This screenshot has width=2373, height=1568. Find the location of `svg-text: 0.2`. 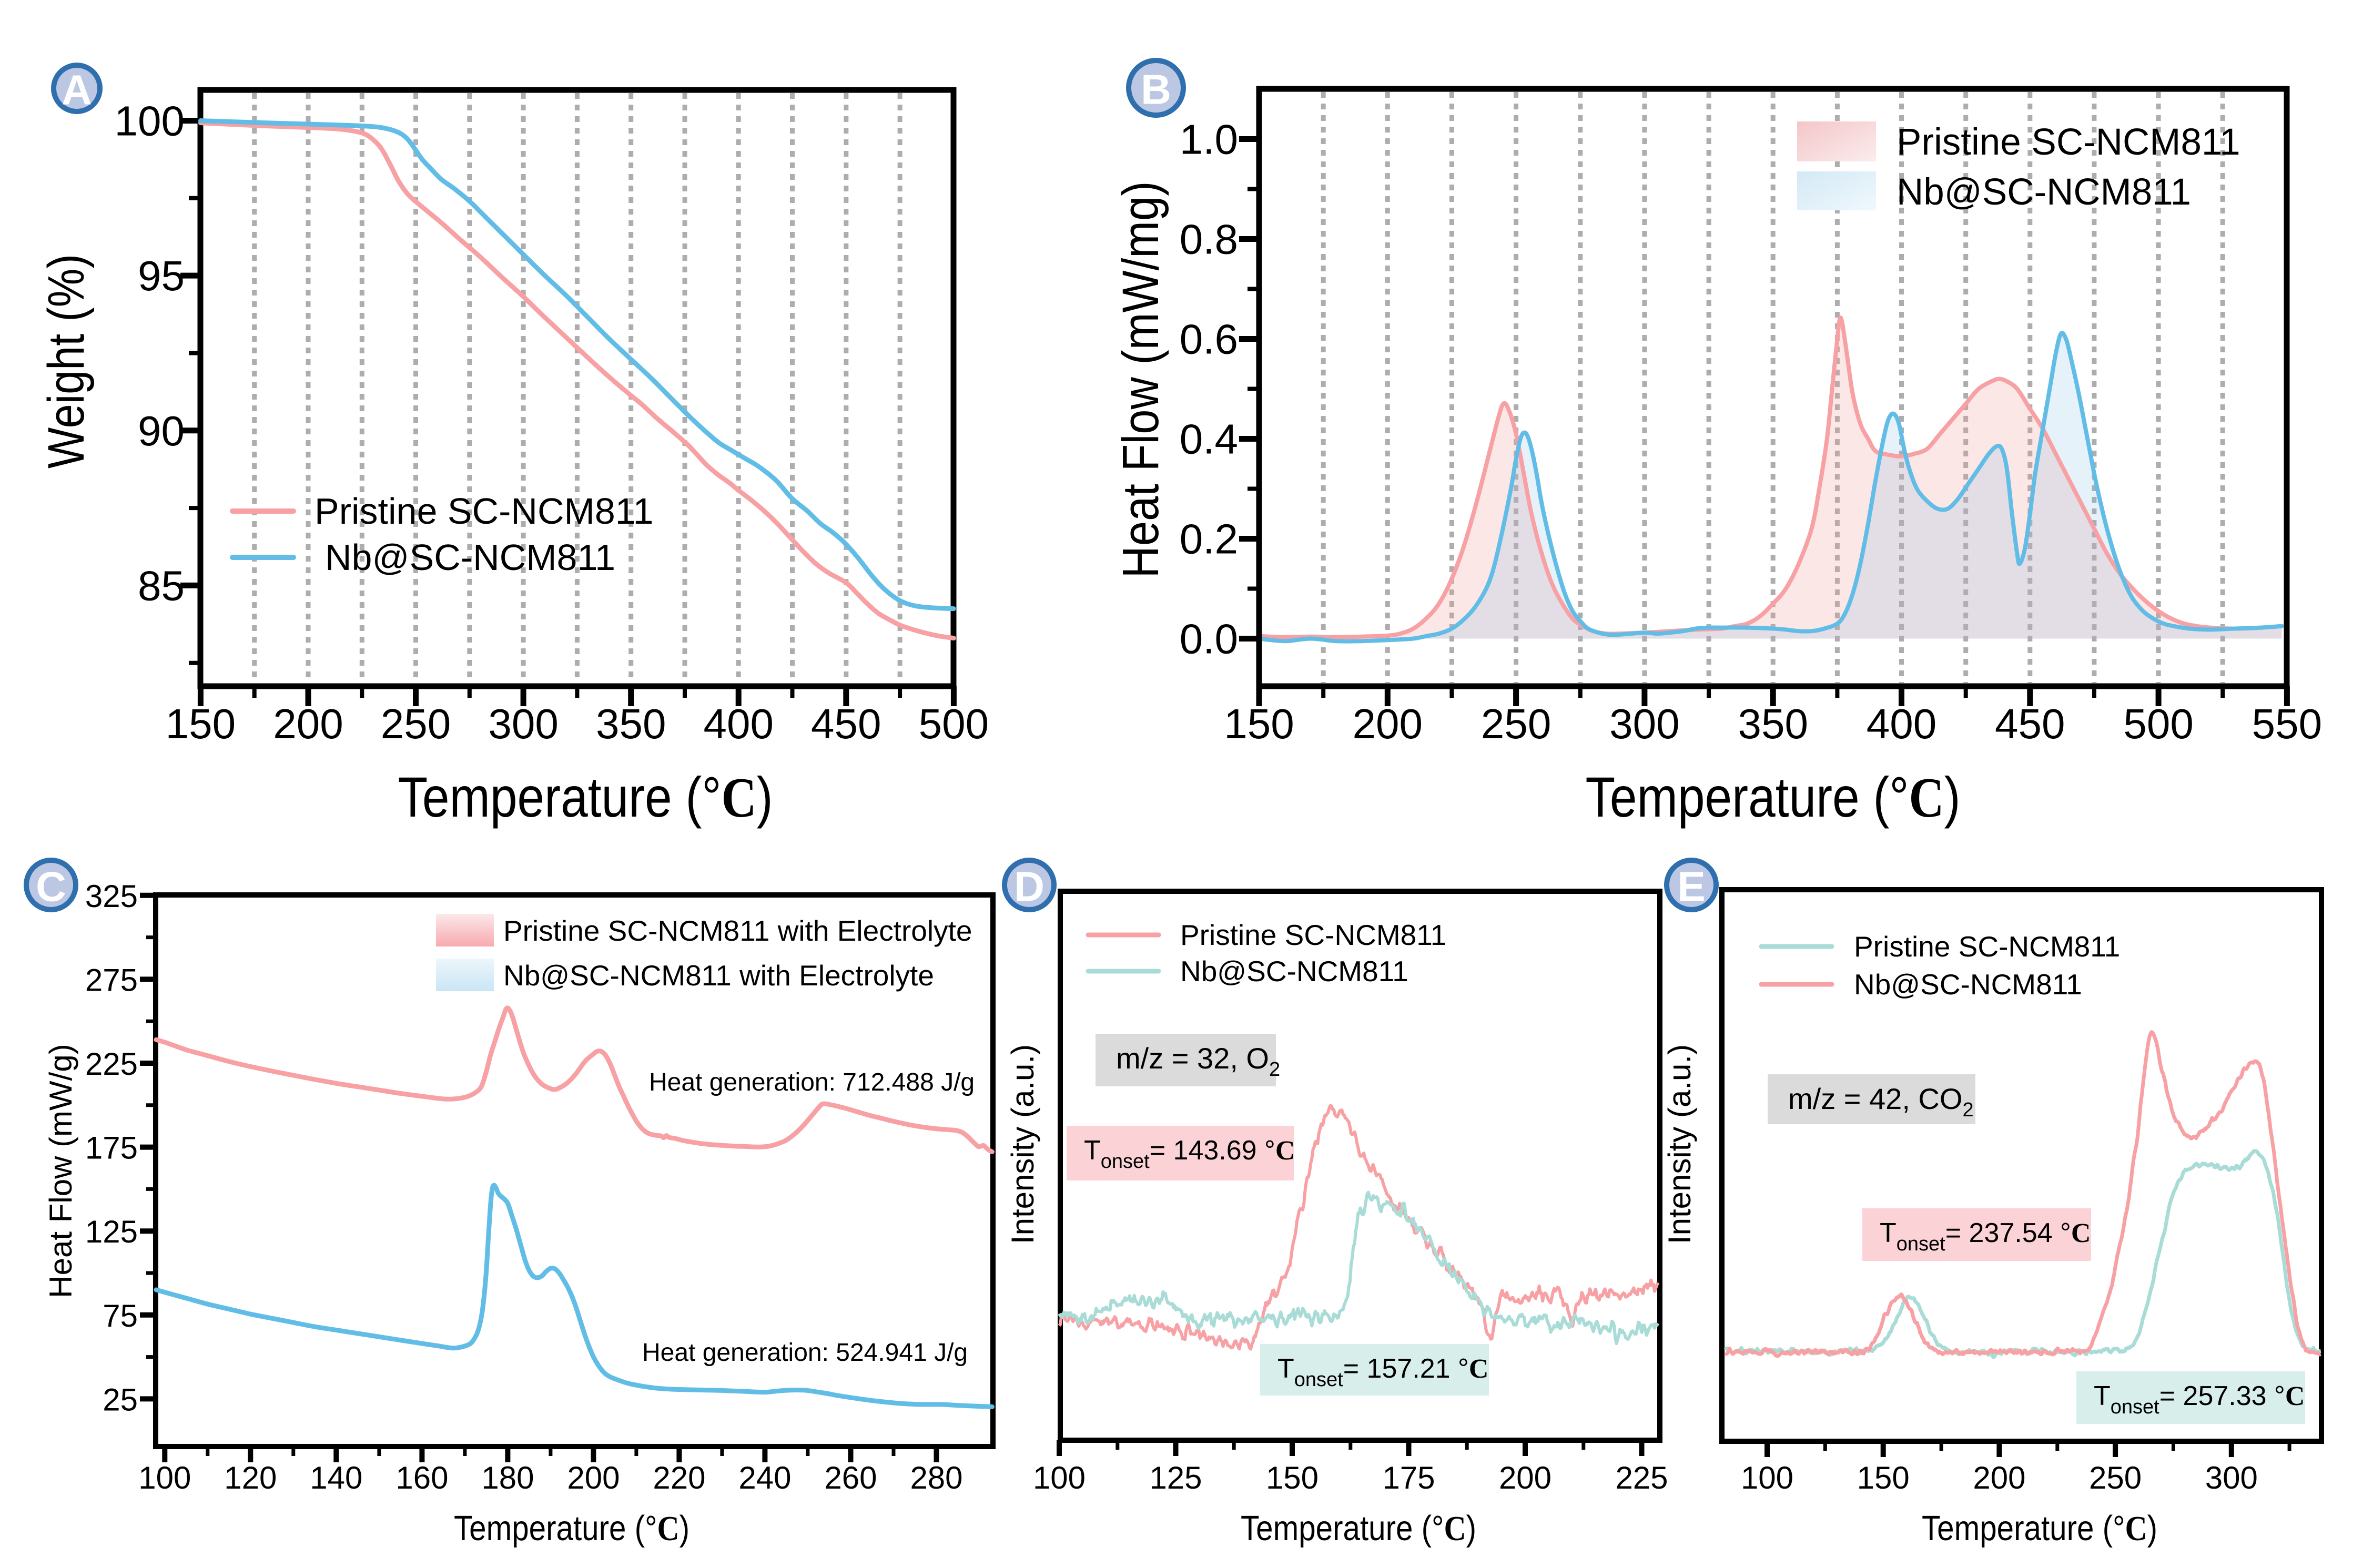

svg-text: 0.2 is located at coordinates (1209, 540).